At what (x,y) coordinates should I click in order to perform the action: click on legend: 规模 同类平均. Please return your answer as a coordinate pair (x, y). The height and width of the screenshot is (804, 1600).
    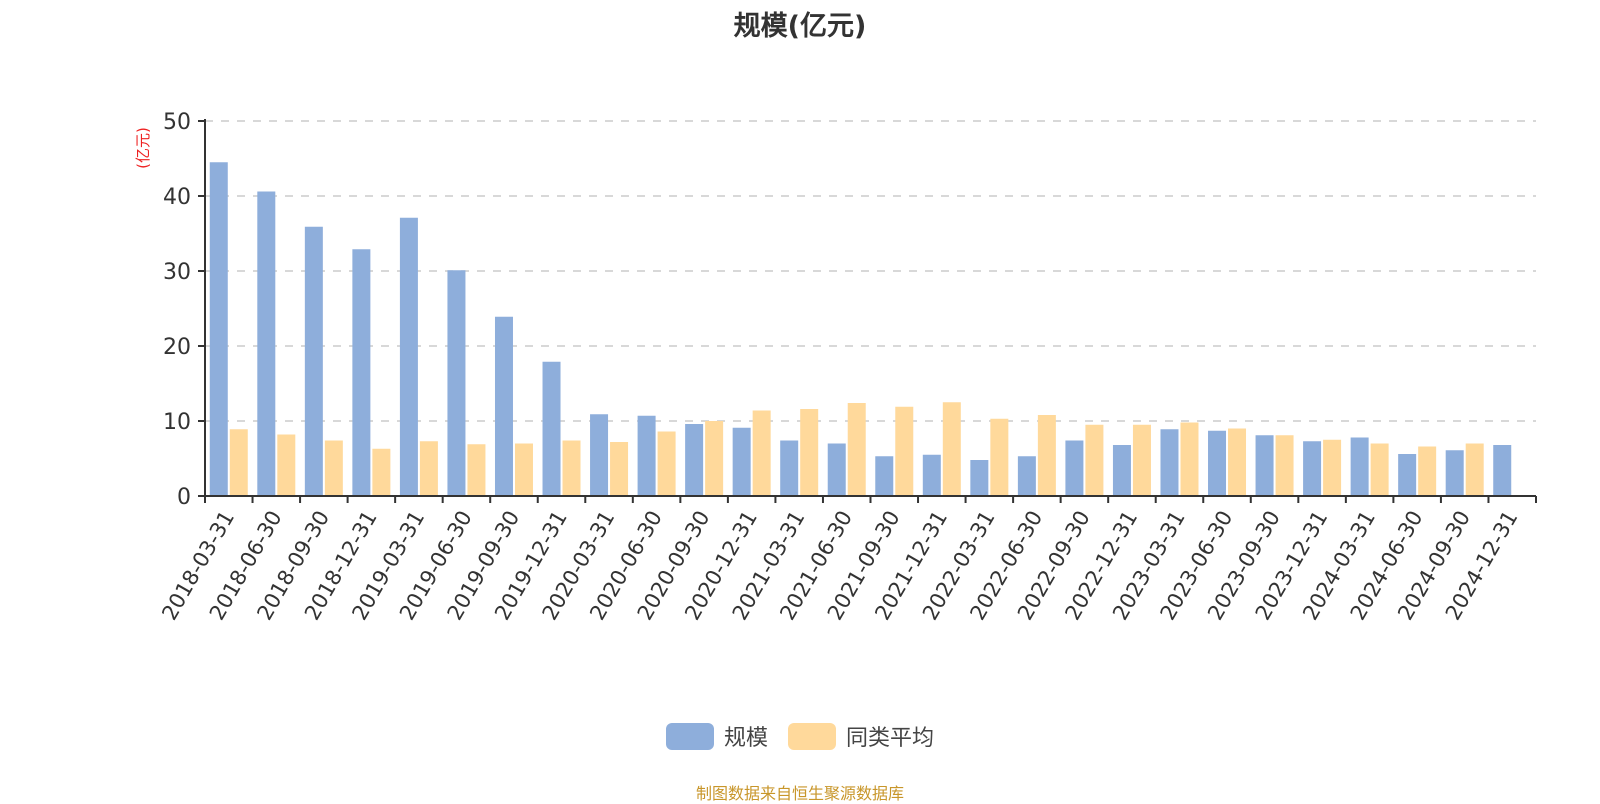
    Looking at the image, I should click on (800, 736).